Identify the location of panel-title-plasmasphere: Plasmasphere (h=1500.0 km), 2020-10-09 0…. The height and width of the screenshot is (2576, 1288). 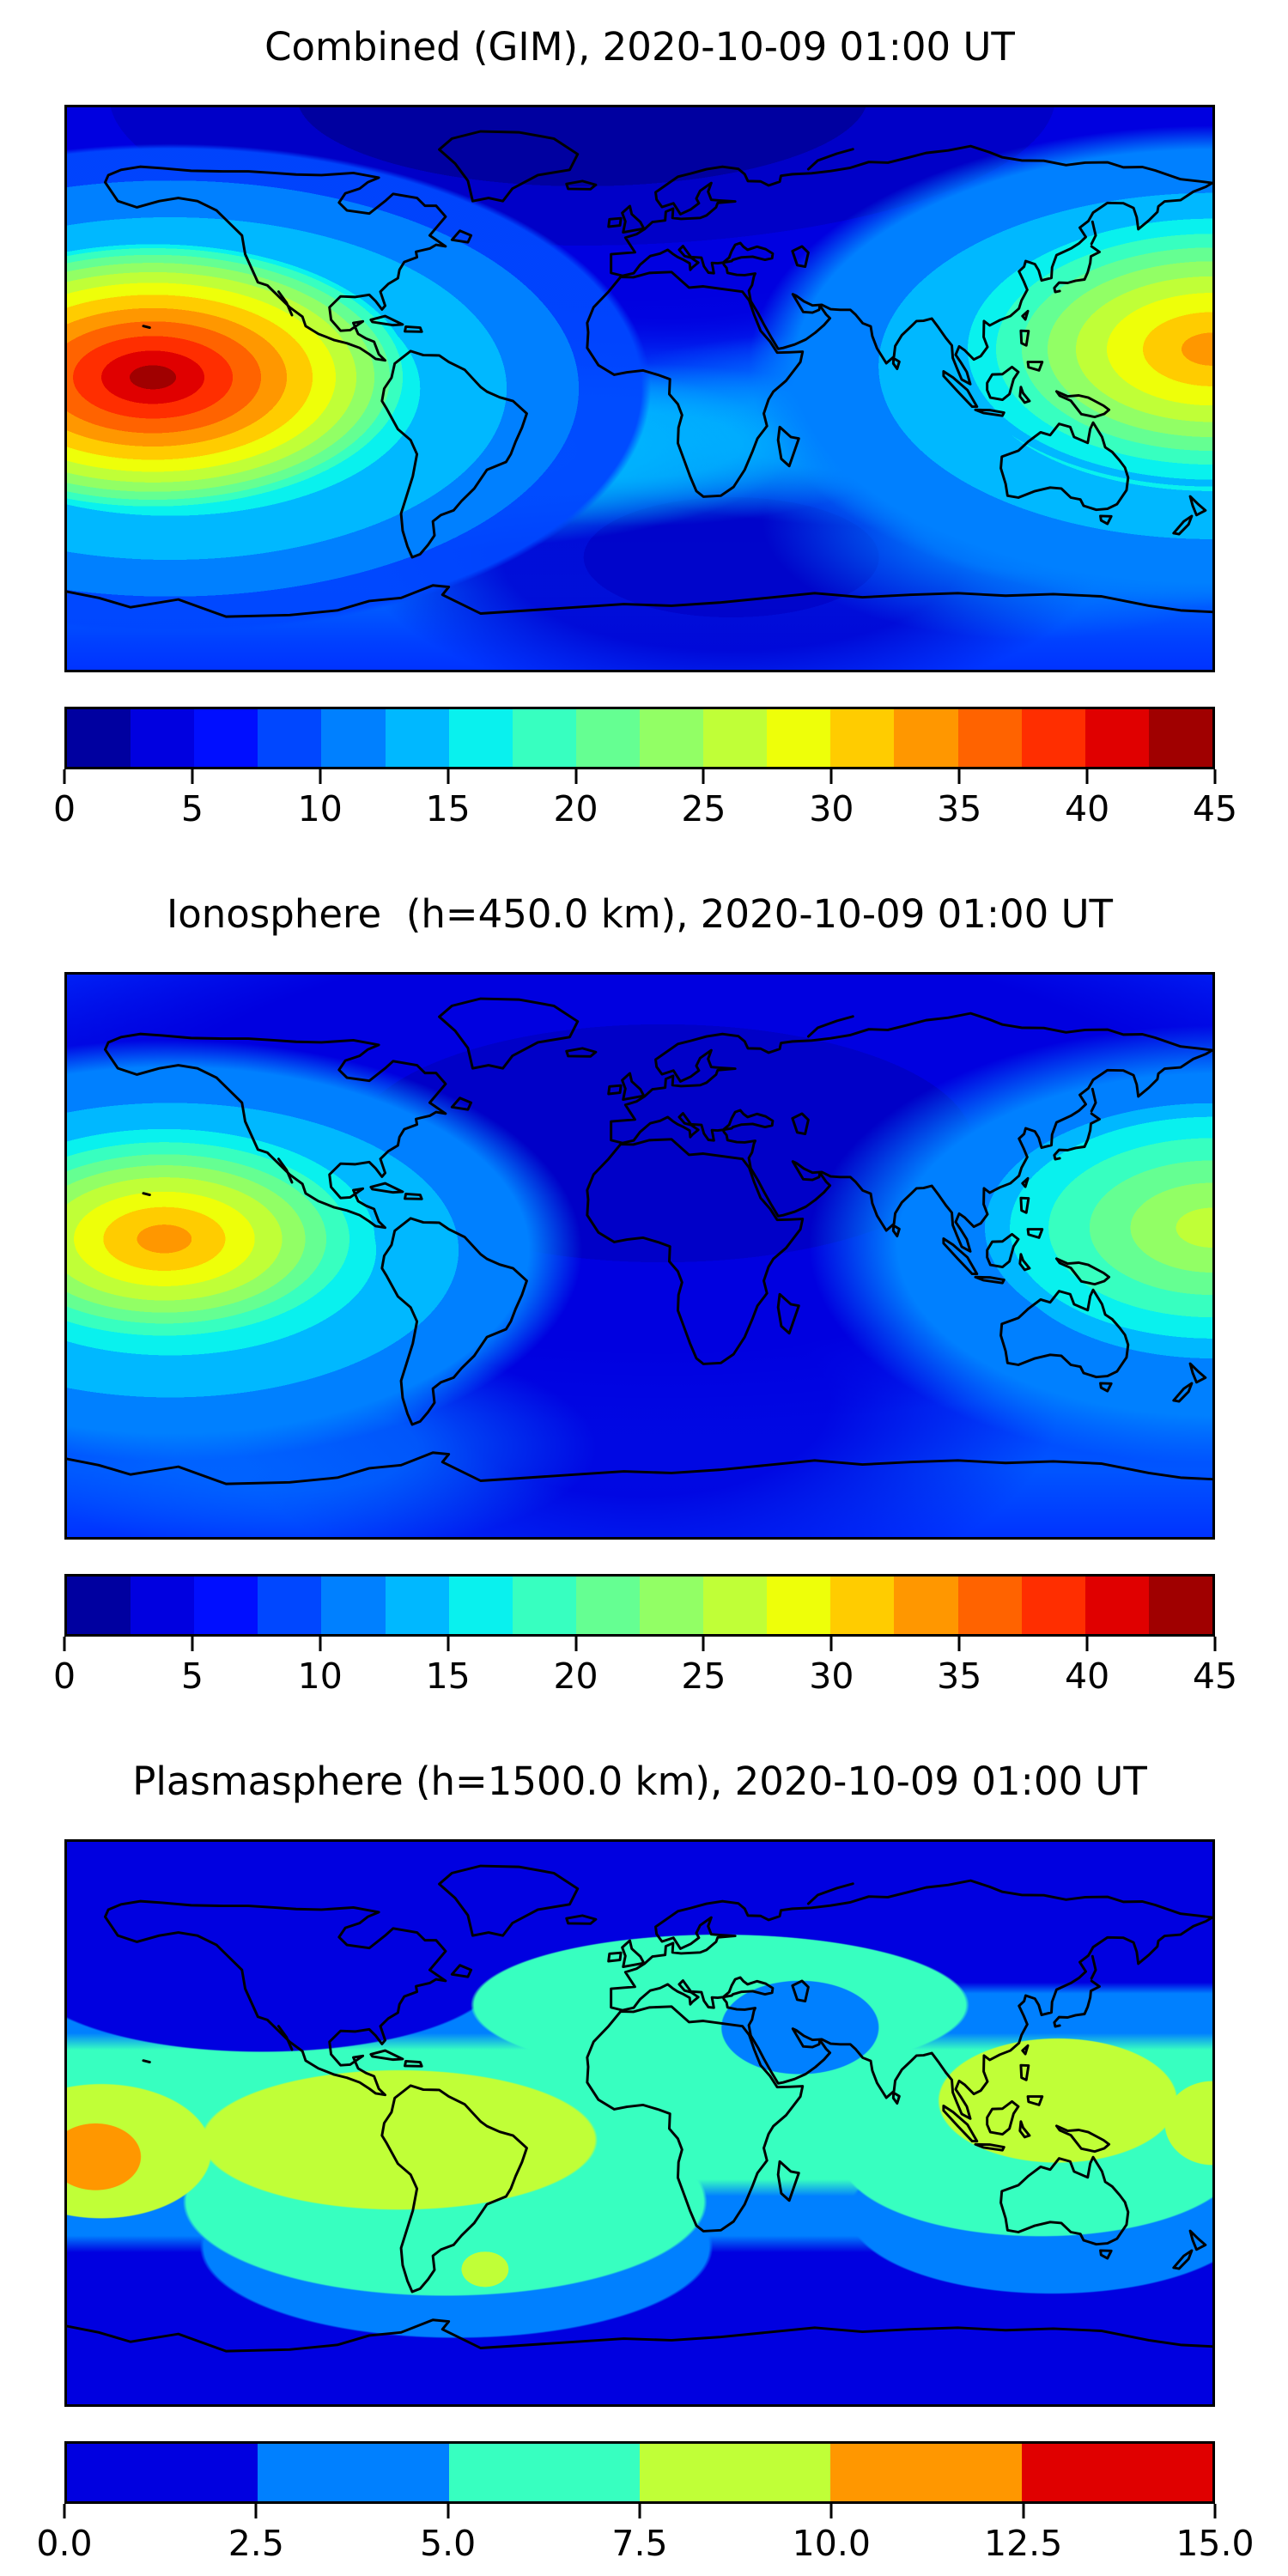
(640, 1782).